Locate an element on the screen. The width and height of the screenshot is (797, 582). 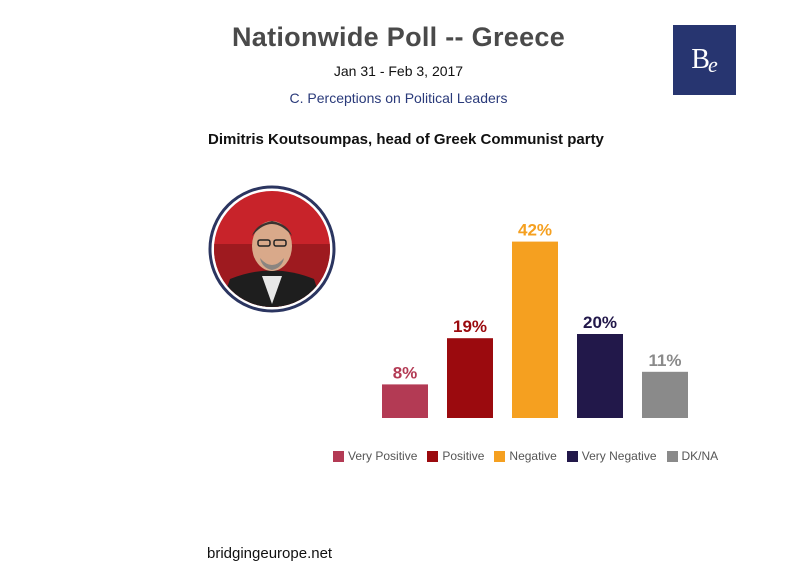
legend-label: DK/NA is located at coordinates (700, 456).